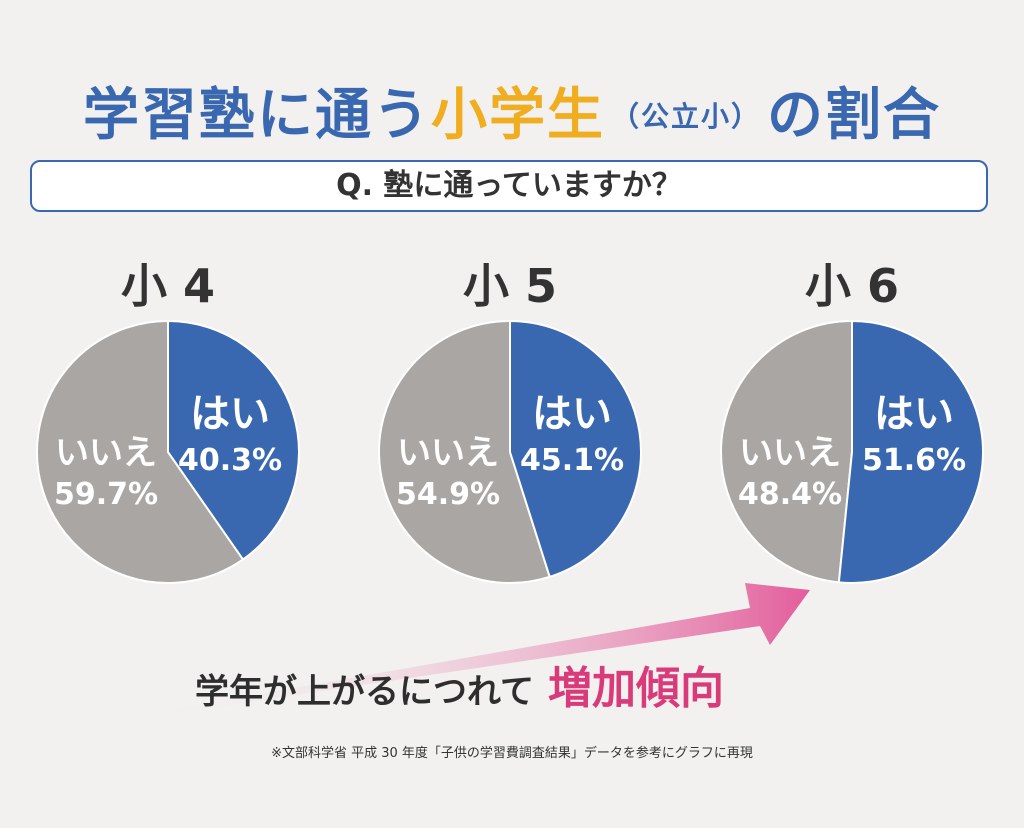  Describe the element at coordinates (510, 286) in the screenshot. I see `pie-title: 小 5` at that location.